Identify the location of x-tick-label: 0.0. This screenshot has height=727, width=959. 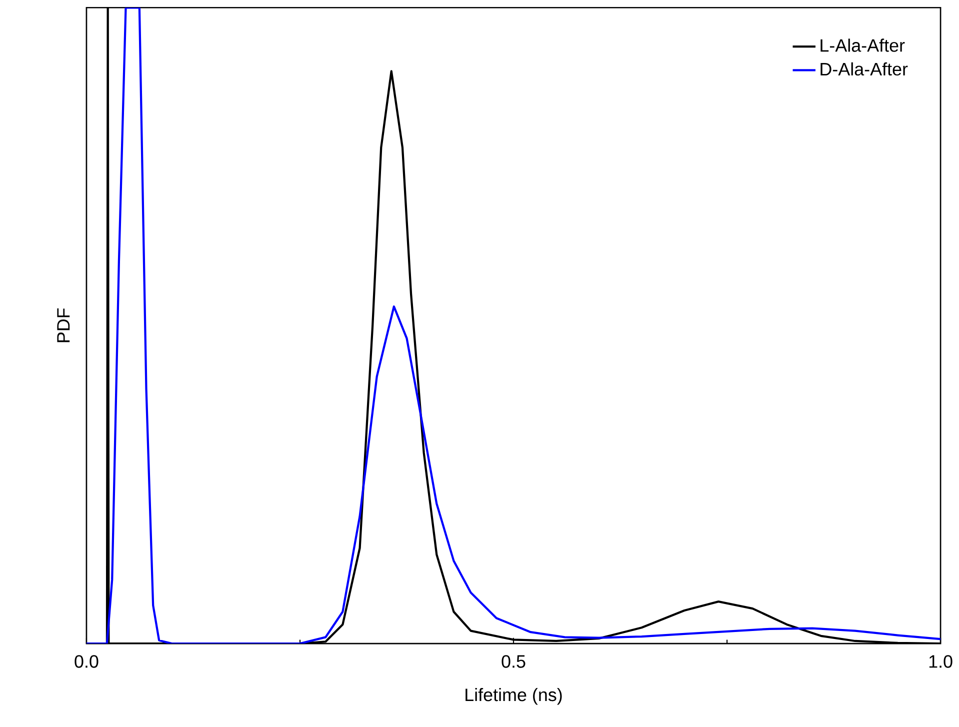
(86, 661).